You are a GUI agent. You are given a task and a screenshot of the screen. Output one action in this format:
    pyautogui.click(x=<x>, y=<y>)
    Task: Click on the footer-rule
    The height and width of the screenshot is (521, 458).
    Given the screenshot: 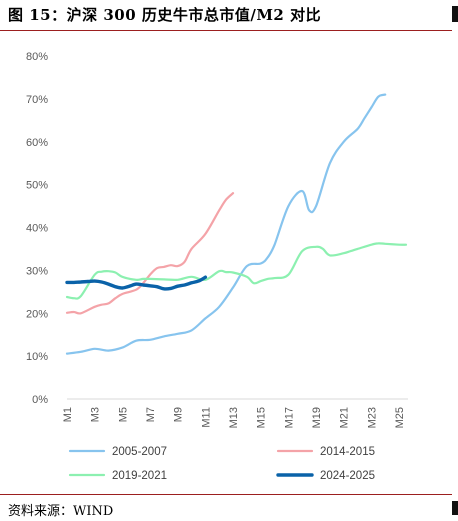 What is the action you would take?
    pyautogui.click(x=226, y=494)
    